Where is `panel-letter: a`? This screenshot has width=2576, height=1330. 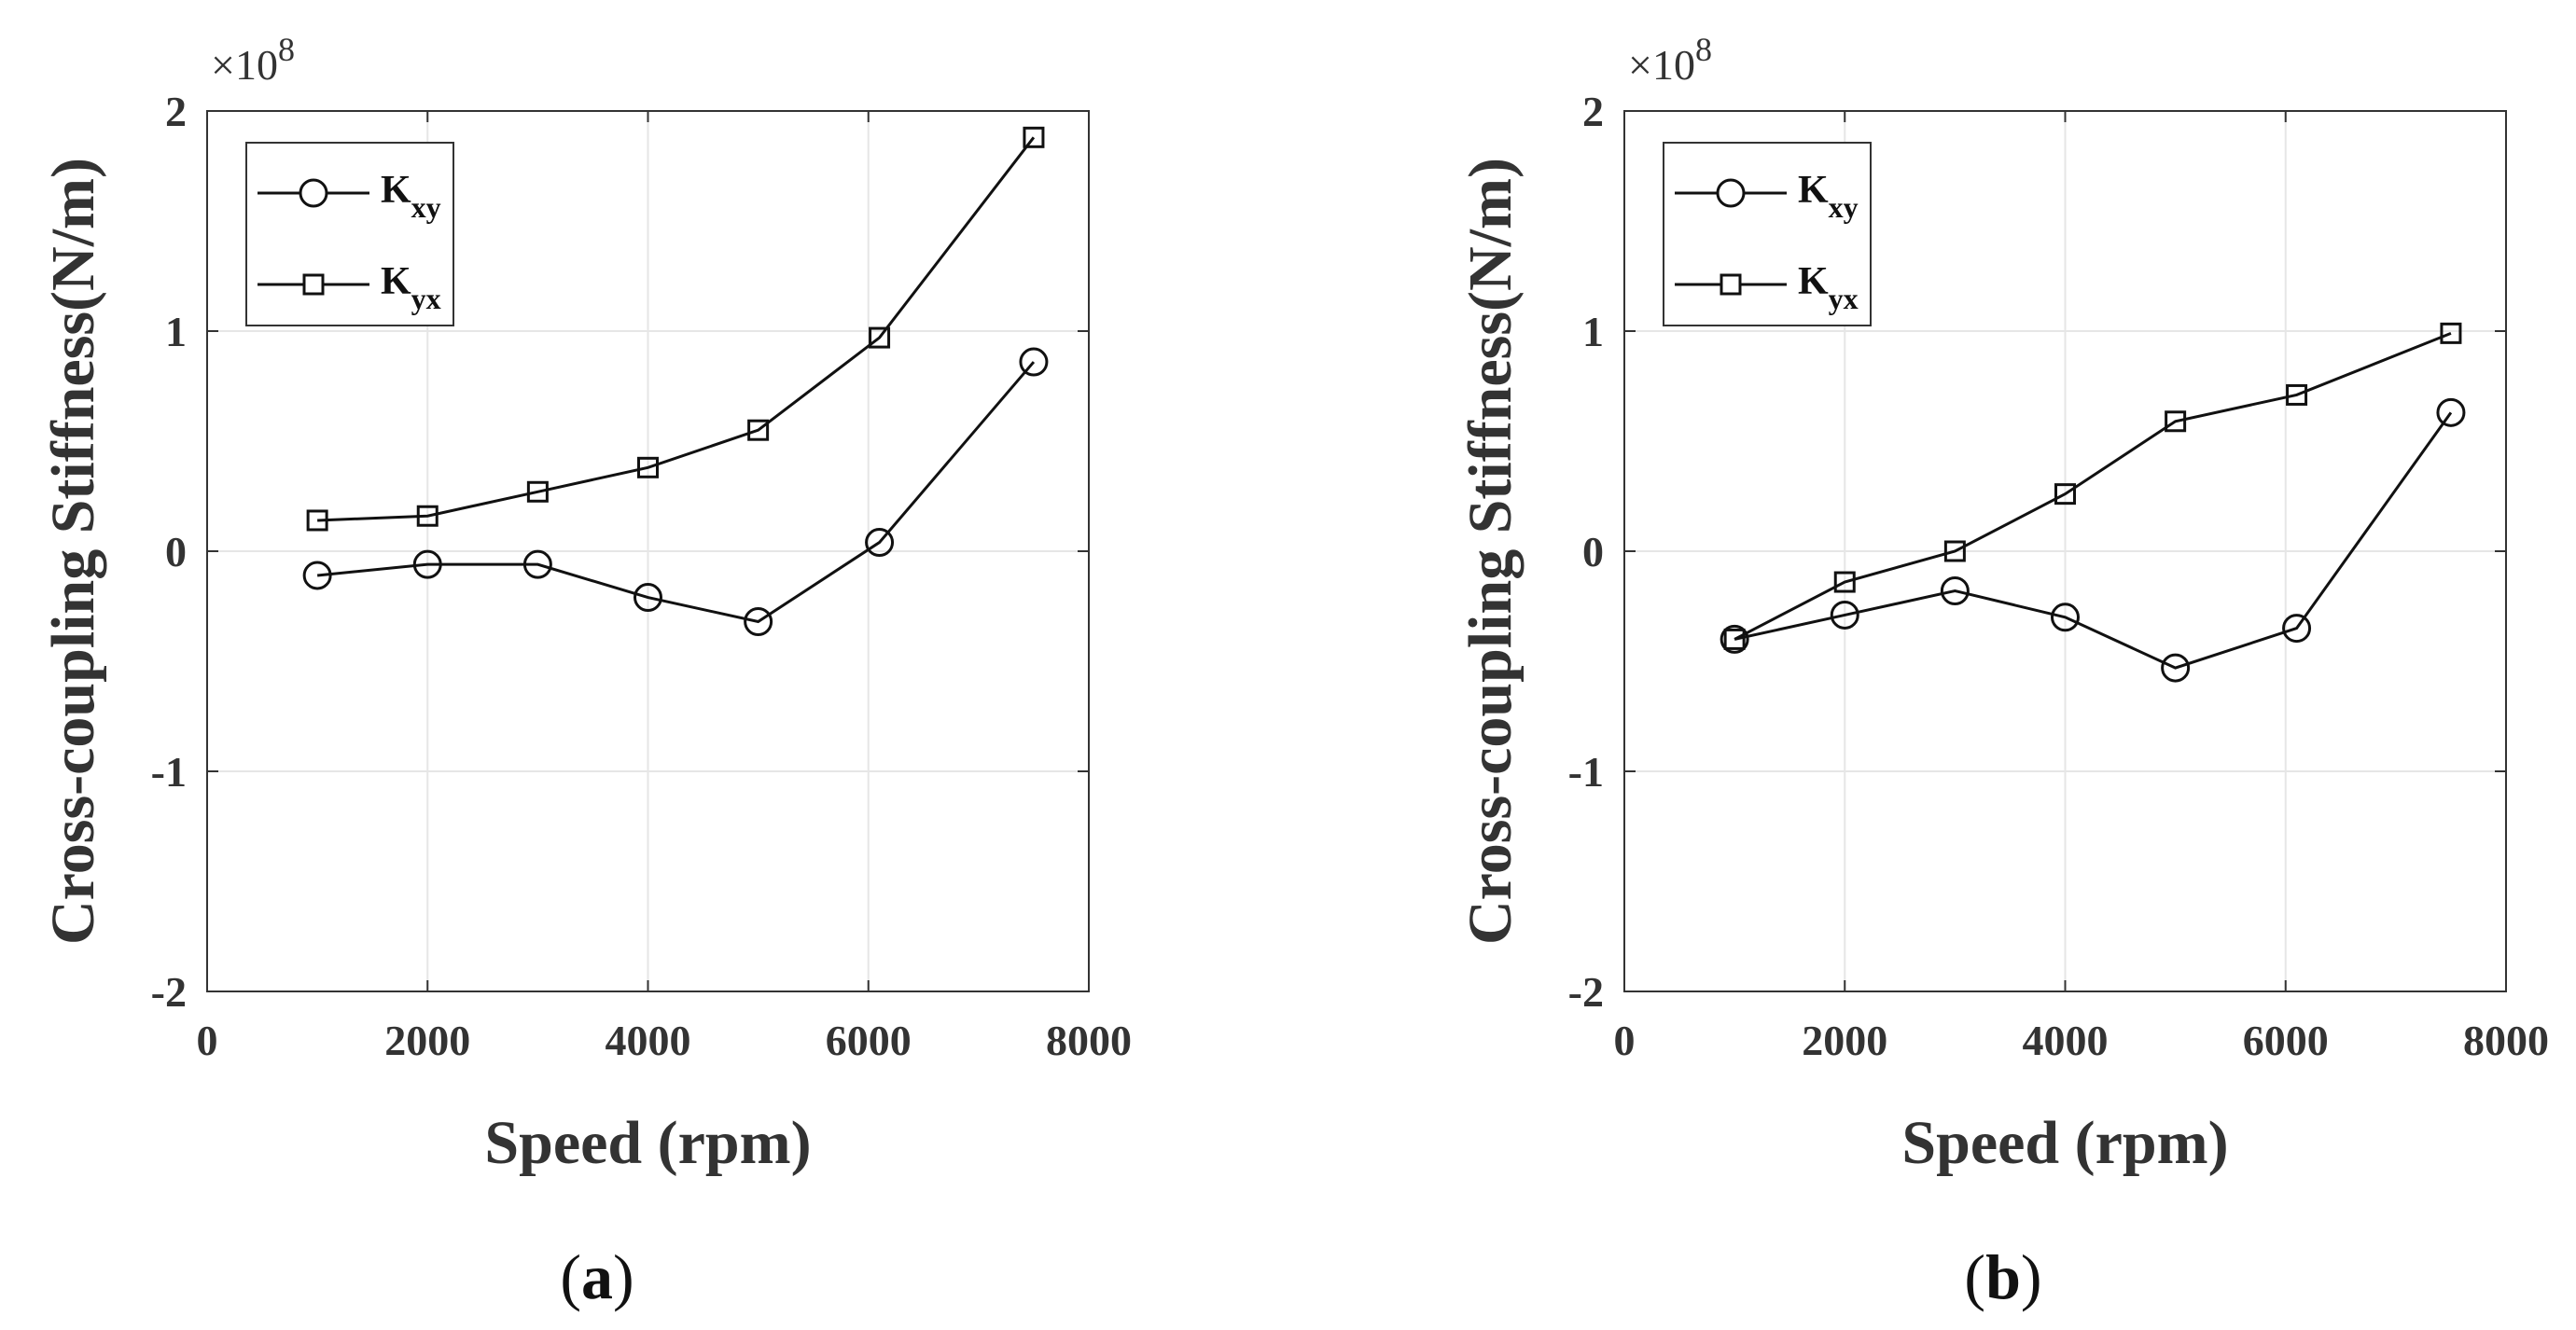
panel-letter: a is located at coordinates (597, 1276).